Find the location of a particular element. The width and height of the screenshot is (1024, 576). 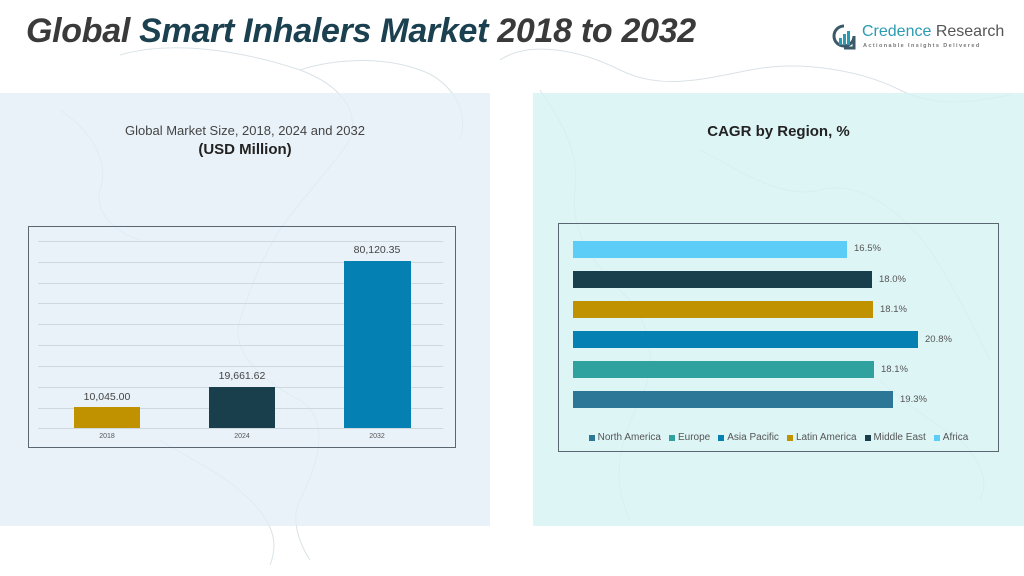

cagr-title: CAGR by Region, % is located at coordinates (778, 131).